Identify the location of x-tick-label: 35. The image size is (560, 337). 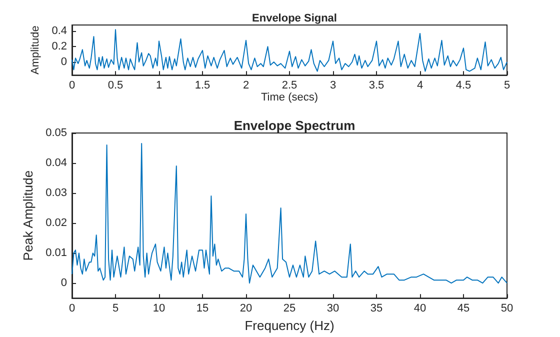
(376, 308).